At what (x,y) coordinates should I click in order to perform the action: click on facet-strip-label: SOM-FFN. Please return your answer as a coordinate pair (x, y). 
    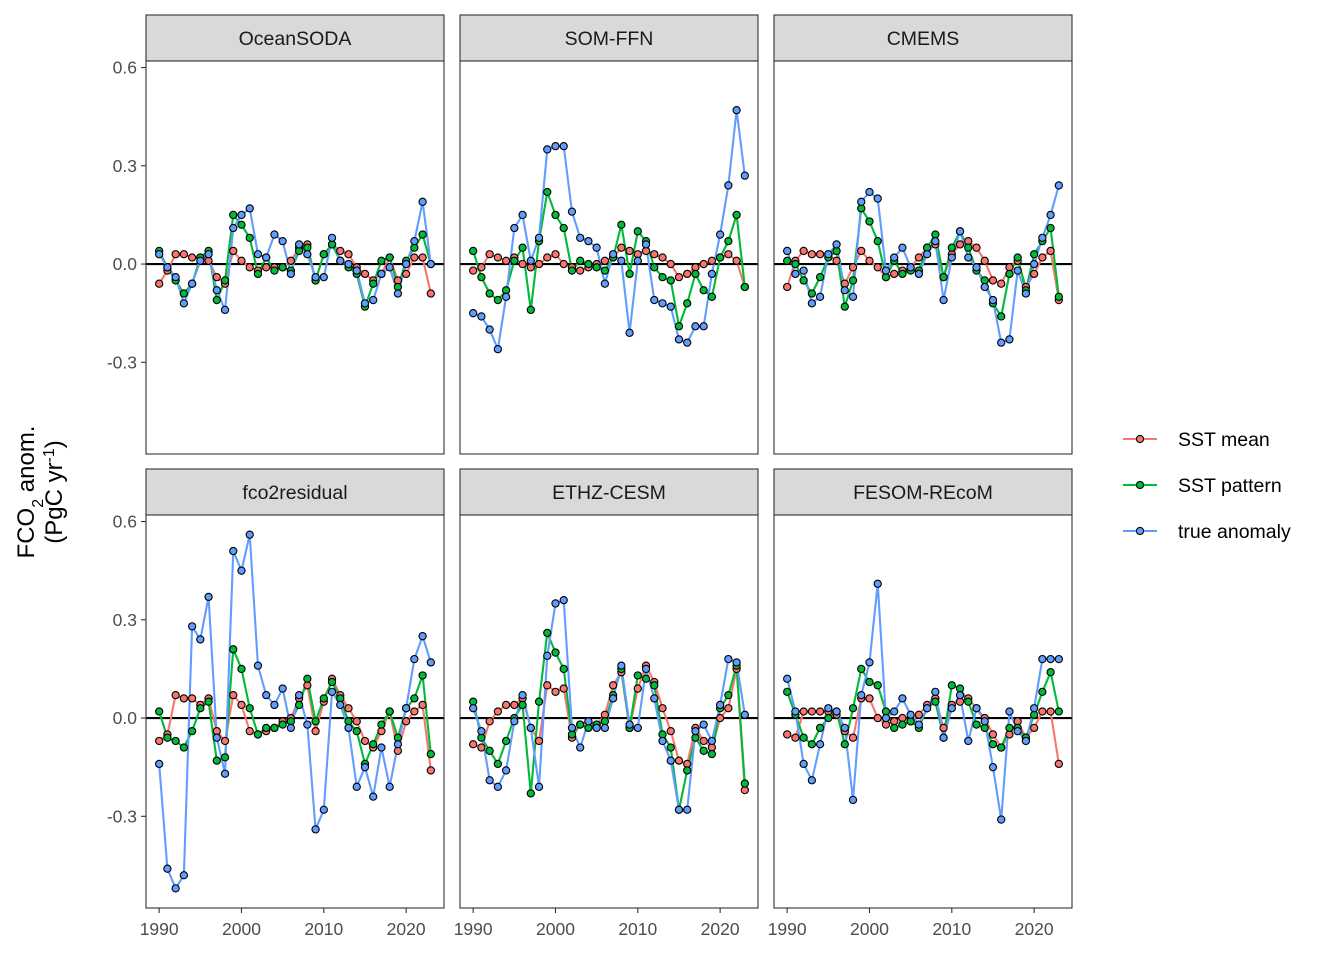
    Looking at the image, I should click on (609, 39).